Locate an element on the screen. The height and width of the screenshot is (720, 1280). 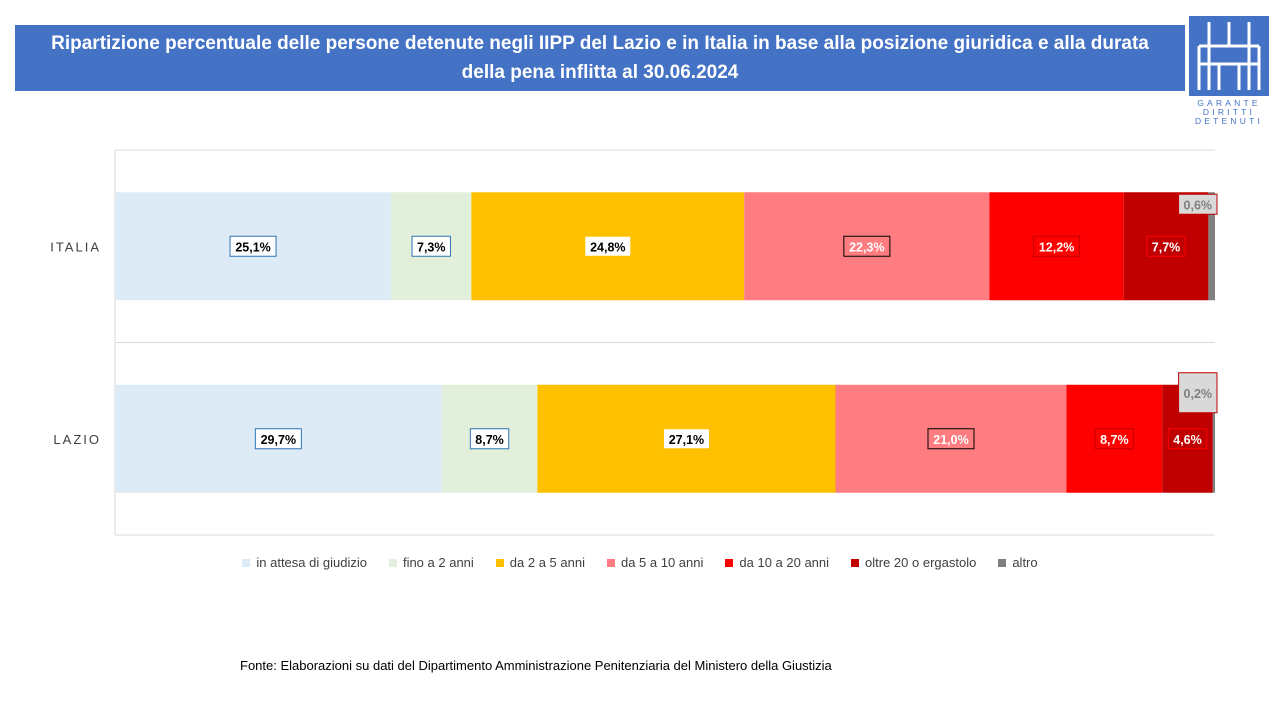
data-label-italia-5: 7,7% is located at coordinates (1166, 247).